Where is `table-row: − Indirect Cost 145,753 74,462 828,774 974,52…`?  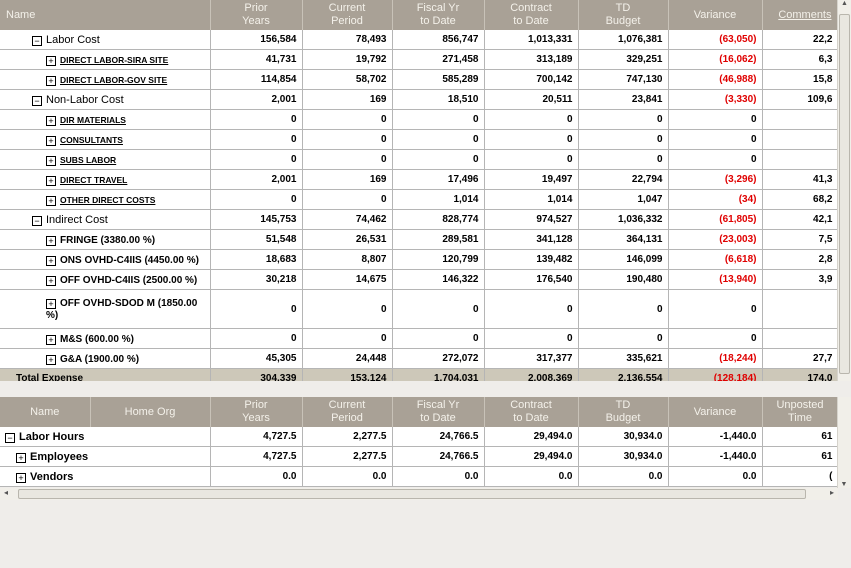
table-row: − Indirect Cost 145,753 74,462 828,774 974,52… is located at coordinates (419, 219).